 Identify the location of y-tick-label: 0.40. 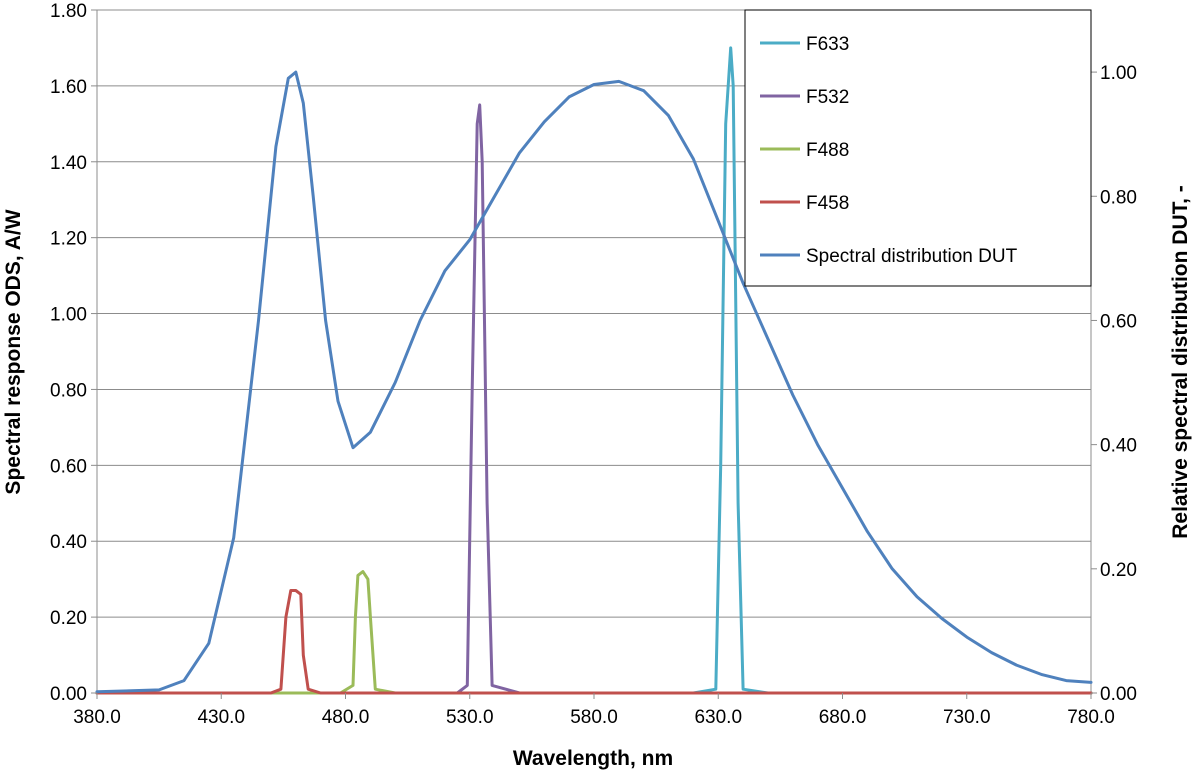
(68, 542).